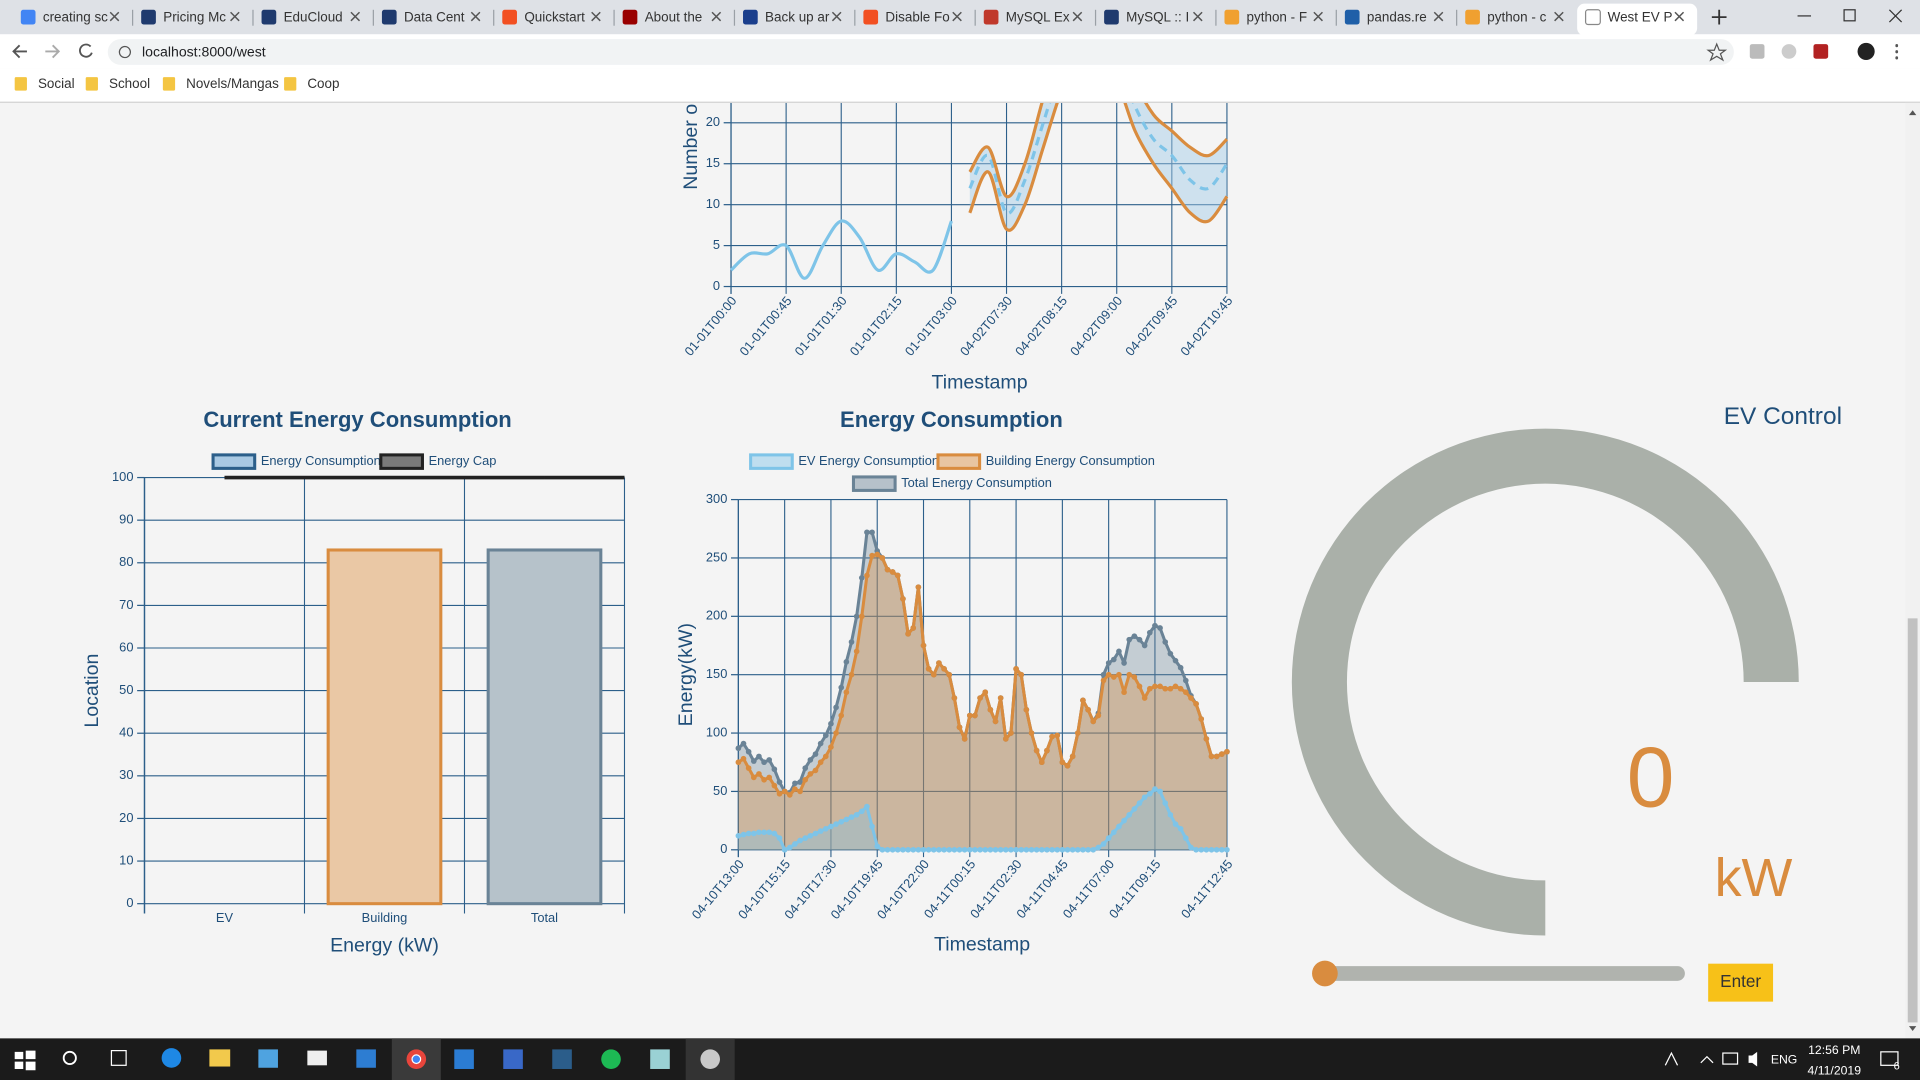  What do you see at coordinates (1325, 973) in the screenshot?
I see `slider-knob` at bounding box center [1325, 973].